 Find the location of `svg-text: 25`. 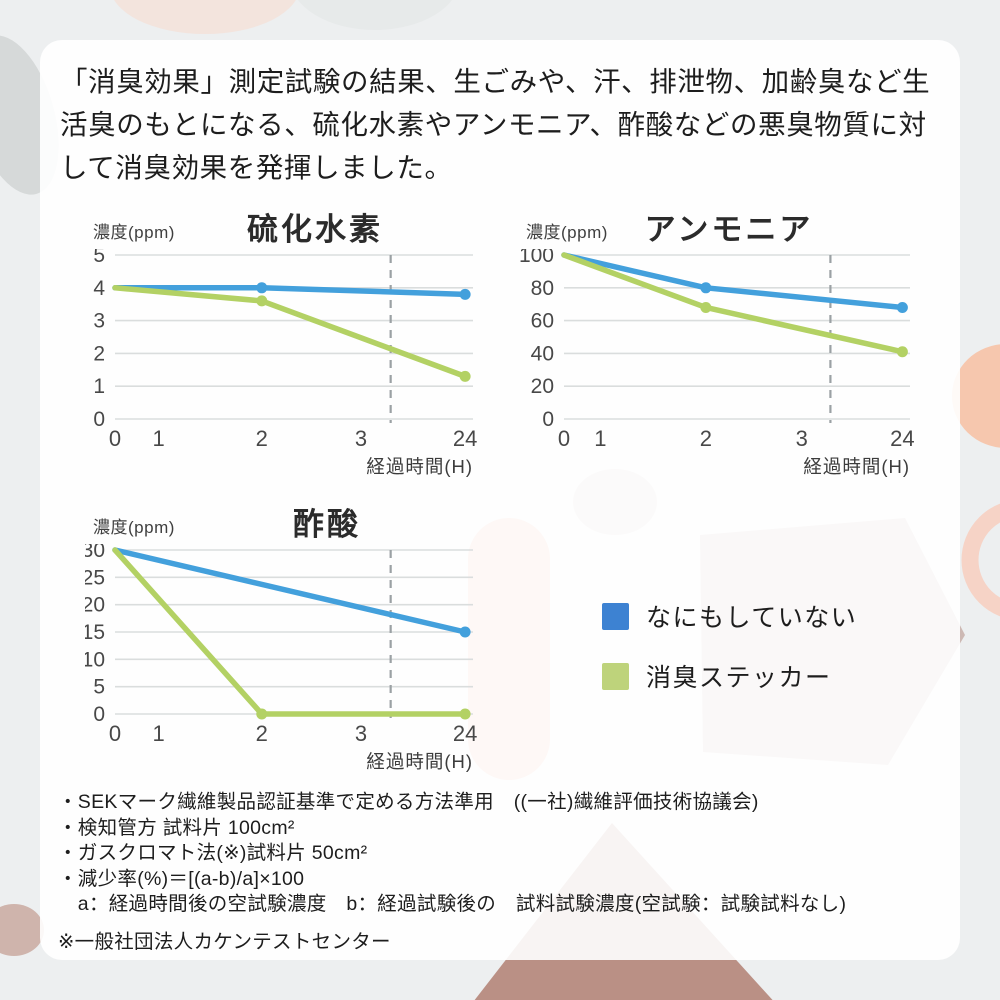

svg-text: 25 is located at coordinates (95, 577).